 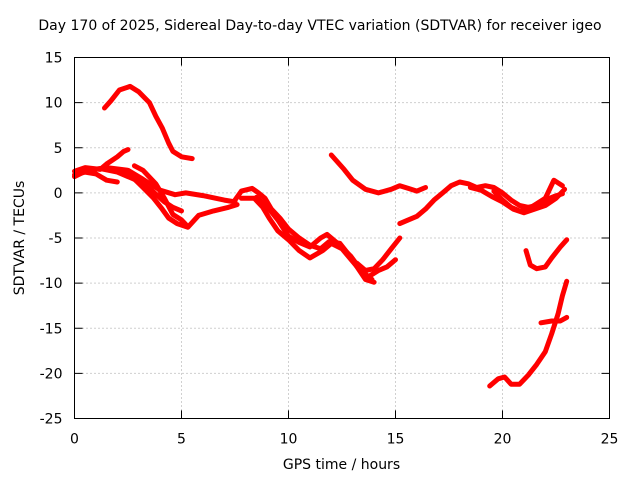 I want to click on x-tick-label: 15, so click(x=396, y=440).